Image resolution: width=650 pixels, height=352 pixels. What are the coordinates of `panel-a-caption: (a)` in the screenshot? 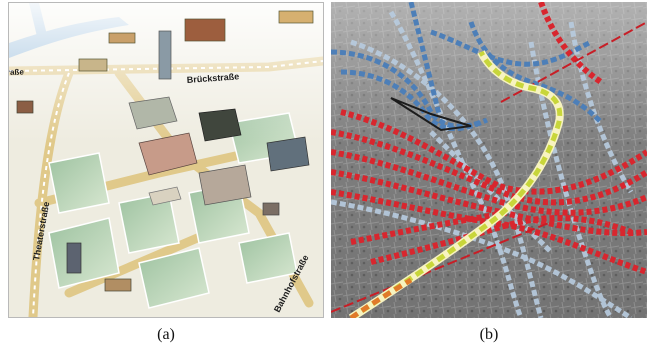 It's located at (166, 334).